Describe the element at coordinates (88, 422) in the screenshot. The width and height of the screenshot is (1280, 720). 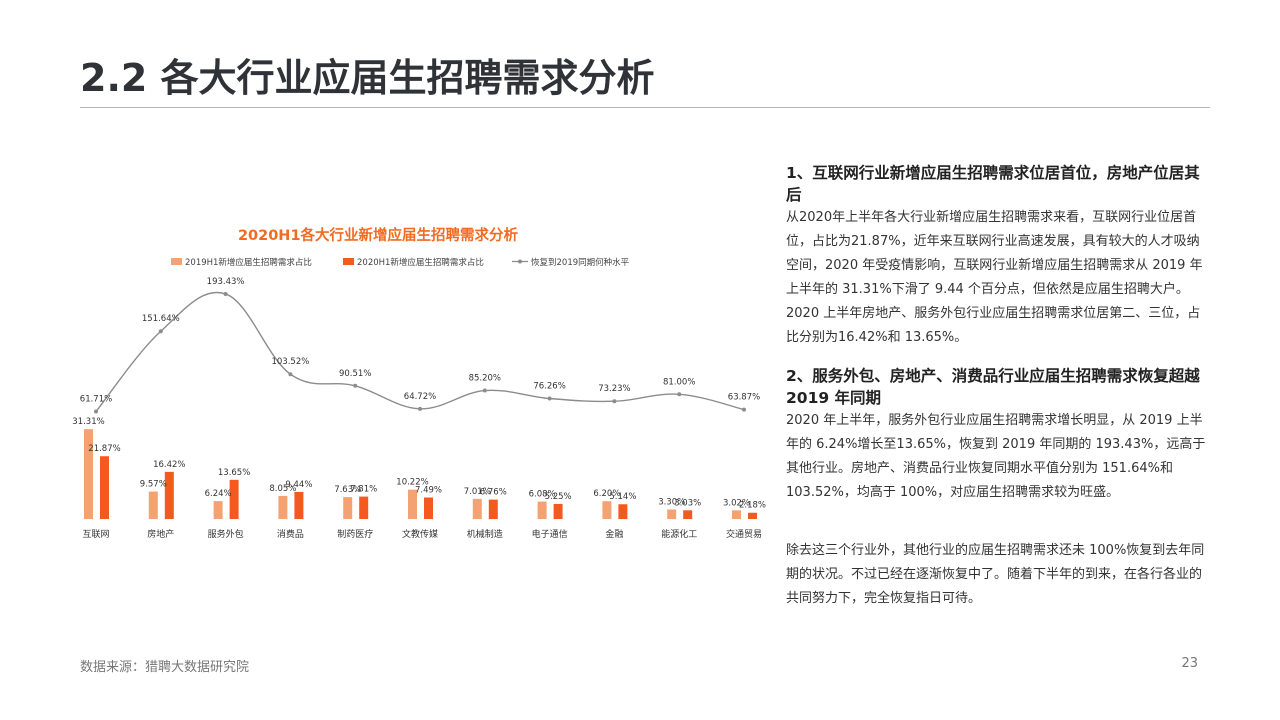
I see `bar-label-2019-0: 31.31%` at that location.